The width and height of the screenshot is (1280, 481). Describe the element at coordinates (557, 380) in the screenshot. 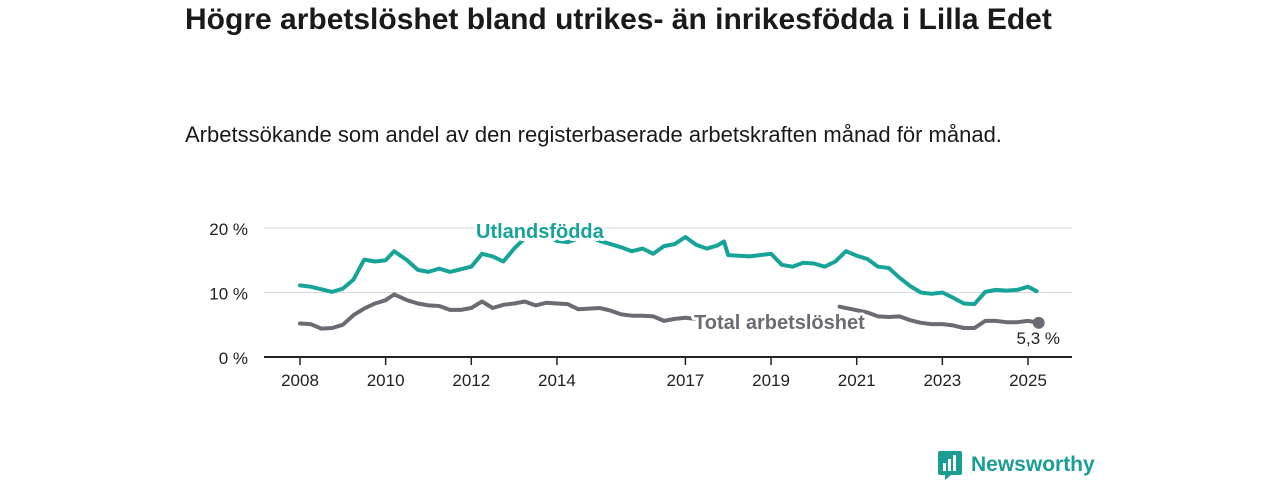

I see `x-tick-label: 2014` at that location.